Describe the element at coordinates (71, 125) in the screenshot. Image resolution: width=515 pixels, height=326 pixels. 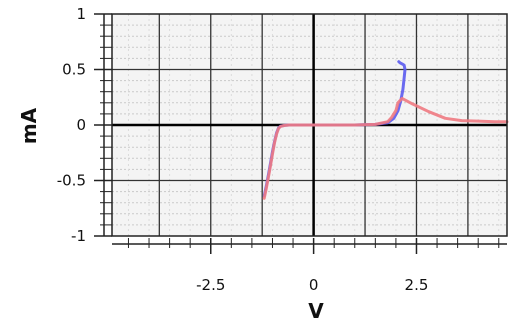
I see `y-tick-labels: 1 0.5 0 -0.5 -1` at that location.